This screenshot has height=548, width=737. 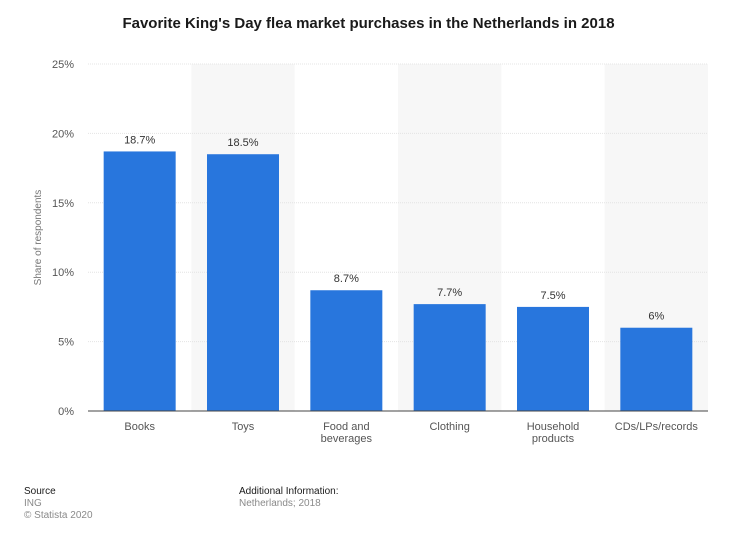 I want to click on bar-household-products, so click(x=553, y=358).